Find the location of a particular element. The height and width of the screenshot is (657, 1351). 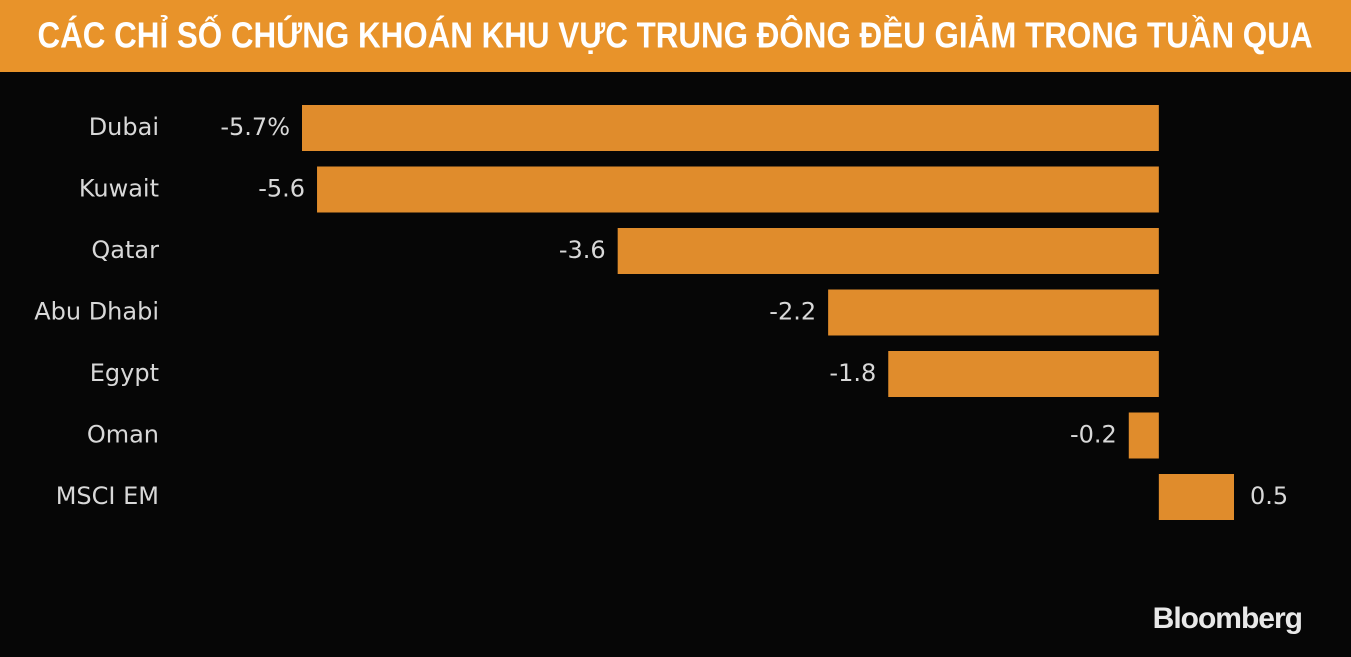

value-label: -0.2 is located at coordinates (1093, 435).